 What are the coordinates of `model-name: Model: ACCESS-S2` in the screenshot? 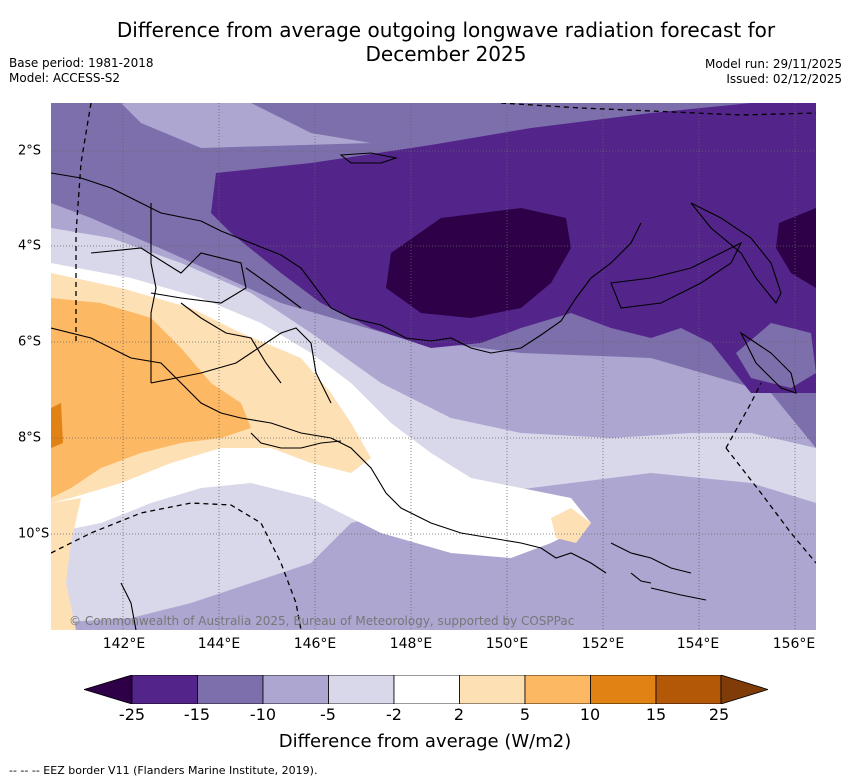 It's located at (65, 78).